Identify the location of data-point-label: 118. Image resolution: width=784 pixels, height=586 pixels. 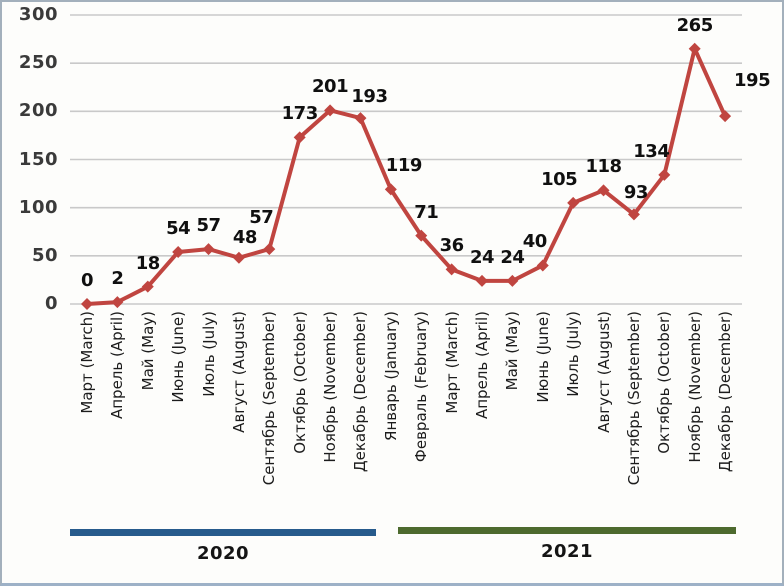
(603, 167).